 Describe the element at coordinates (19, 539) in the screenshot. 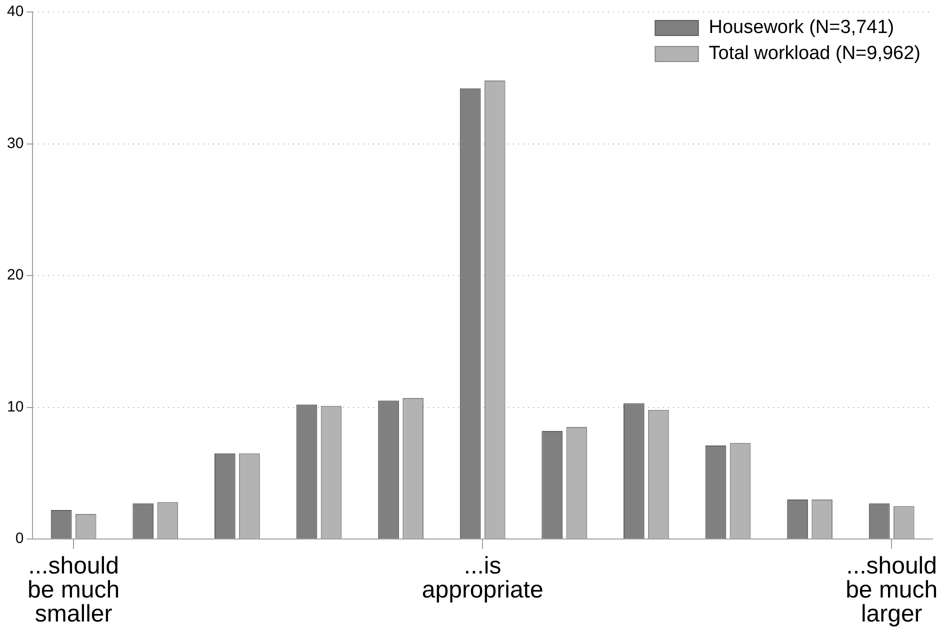

I see `y-tick-label: 0` at that location.